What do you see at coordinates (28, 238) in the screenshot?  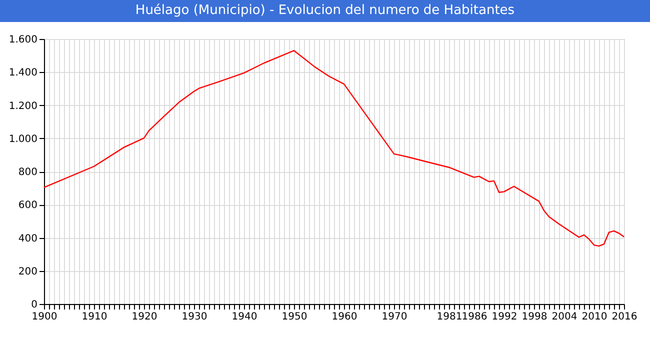 I see `y-tick-label: 400` at bounding box center [28, 238].